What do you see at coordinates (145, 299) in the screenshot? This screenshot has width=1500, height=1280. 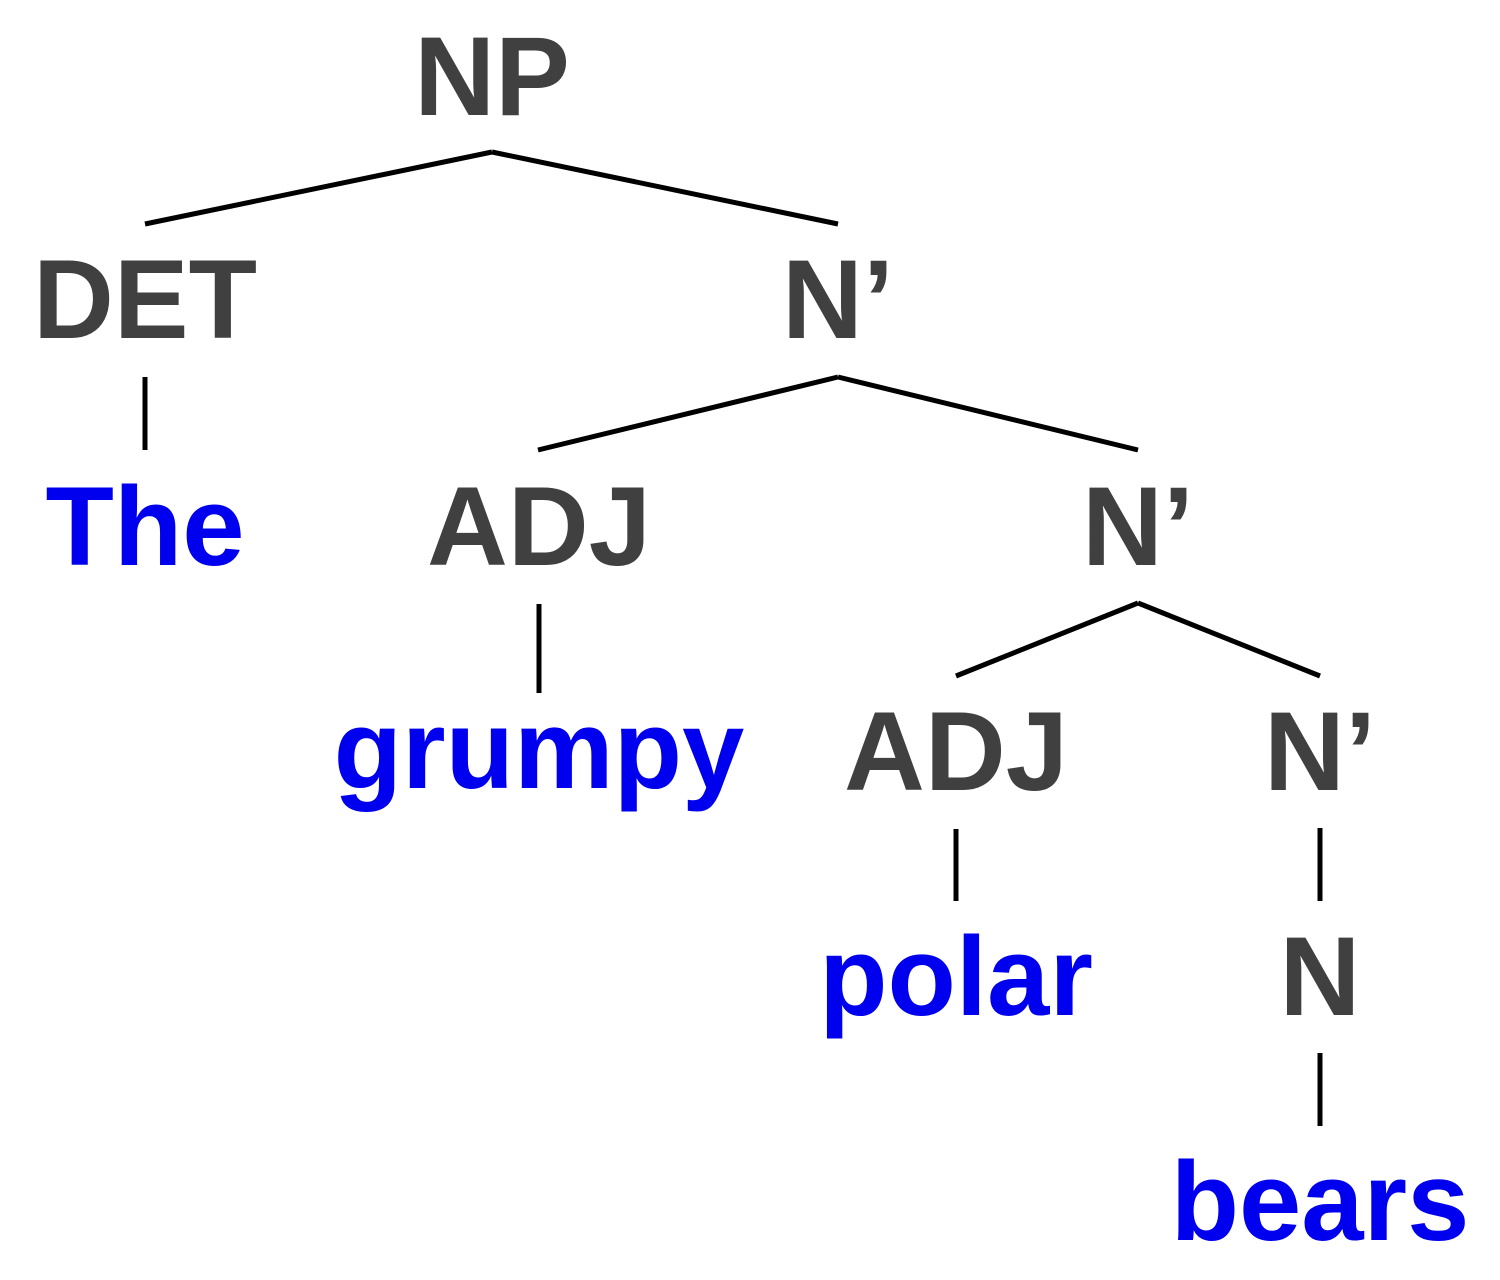 I see `node-det: DET` at bounding box center [145, 299].